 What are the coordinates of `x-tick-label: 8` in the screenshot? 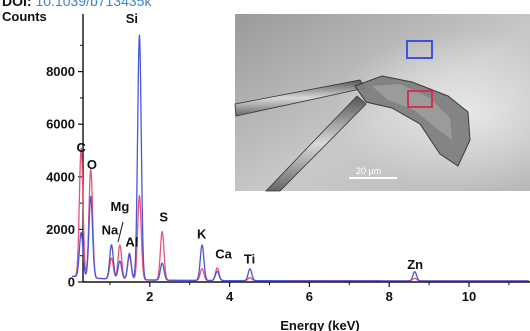 It's located at (389, 296).